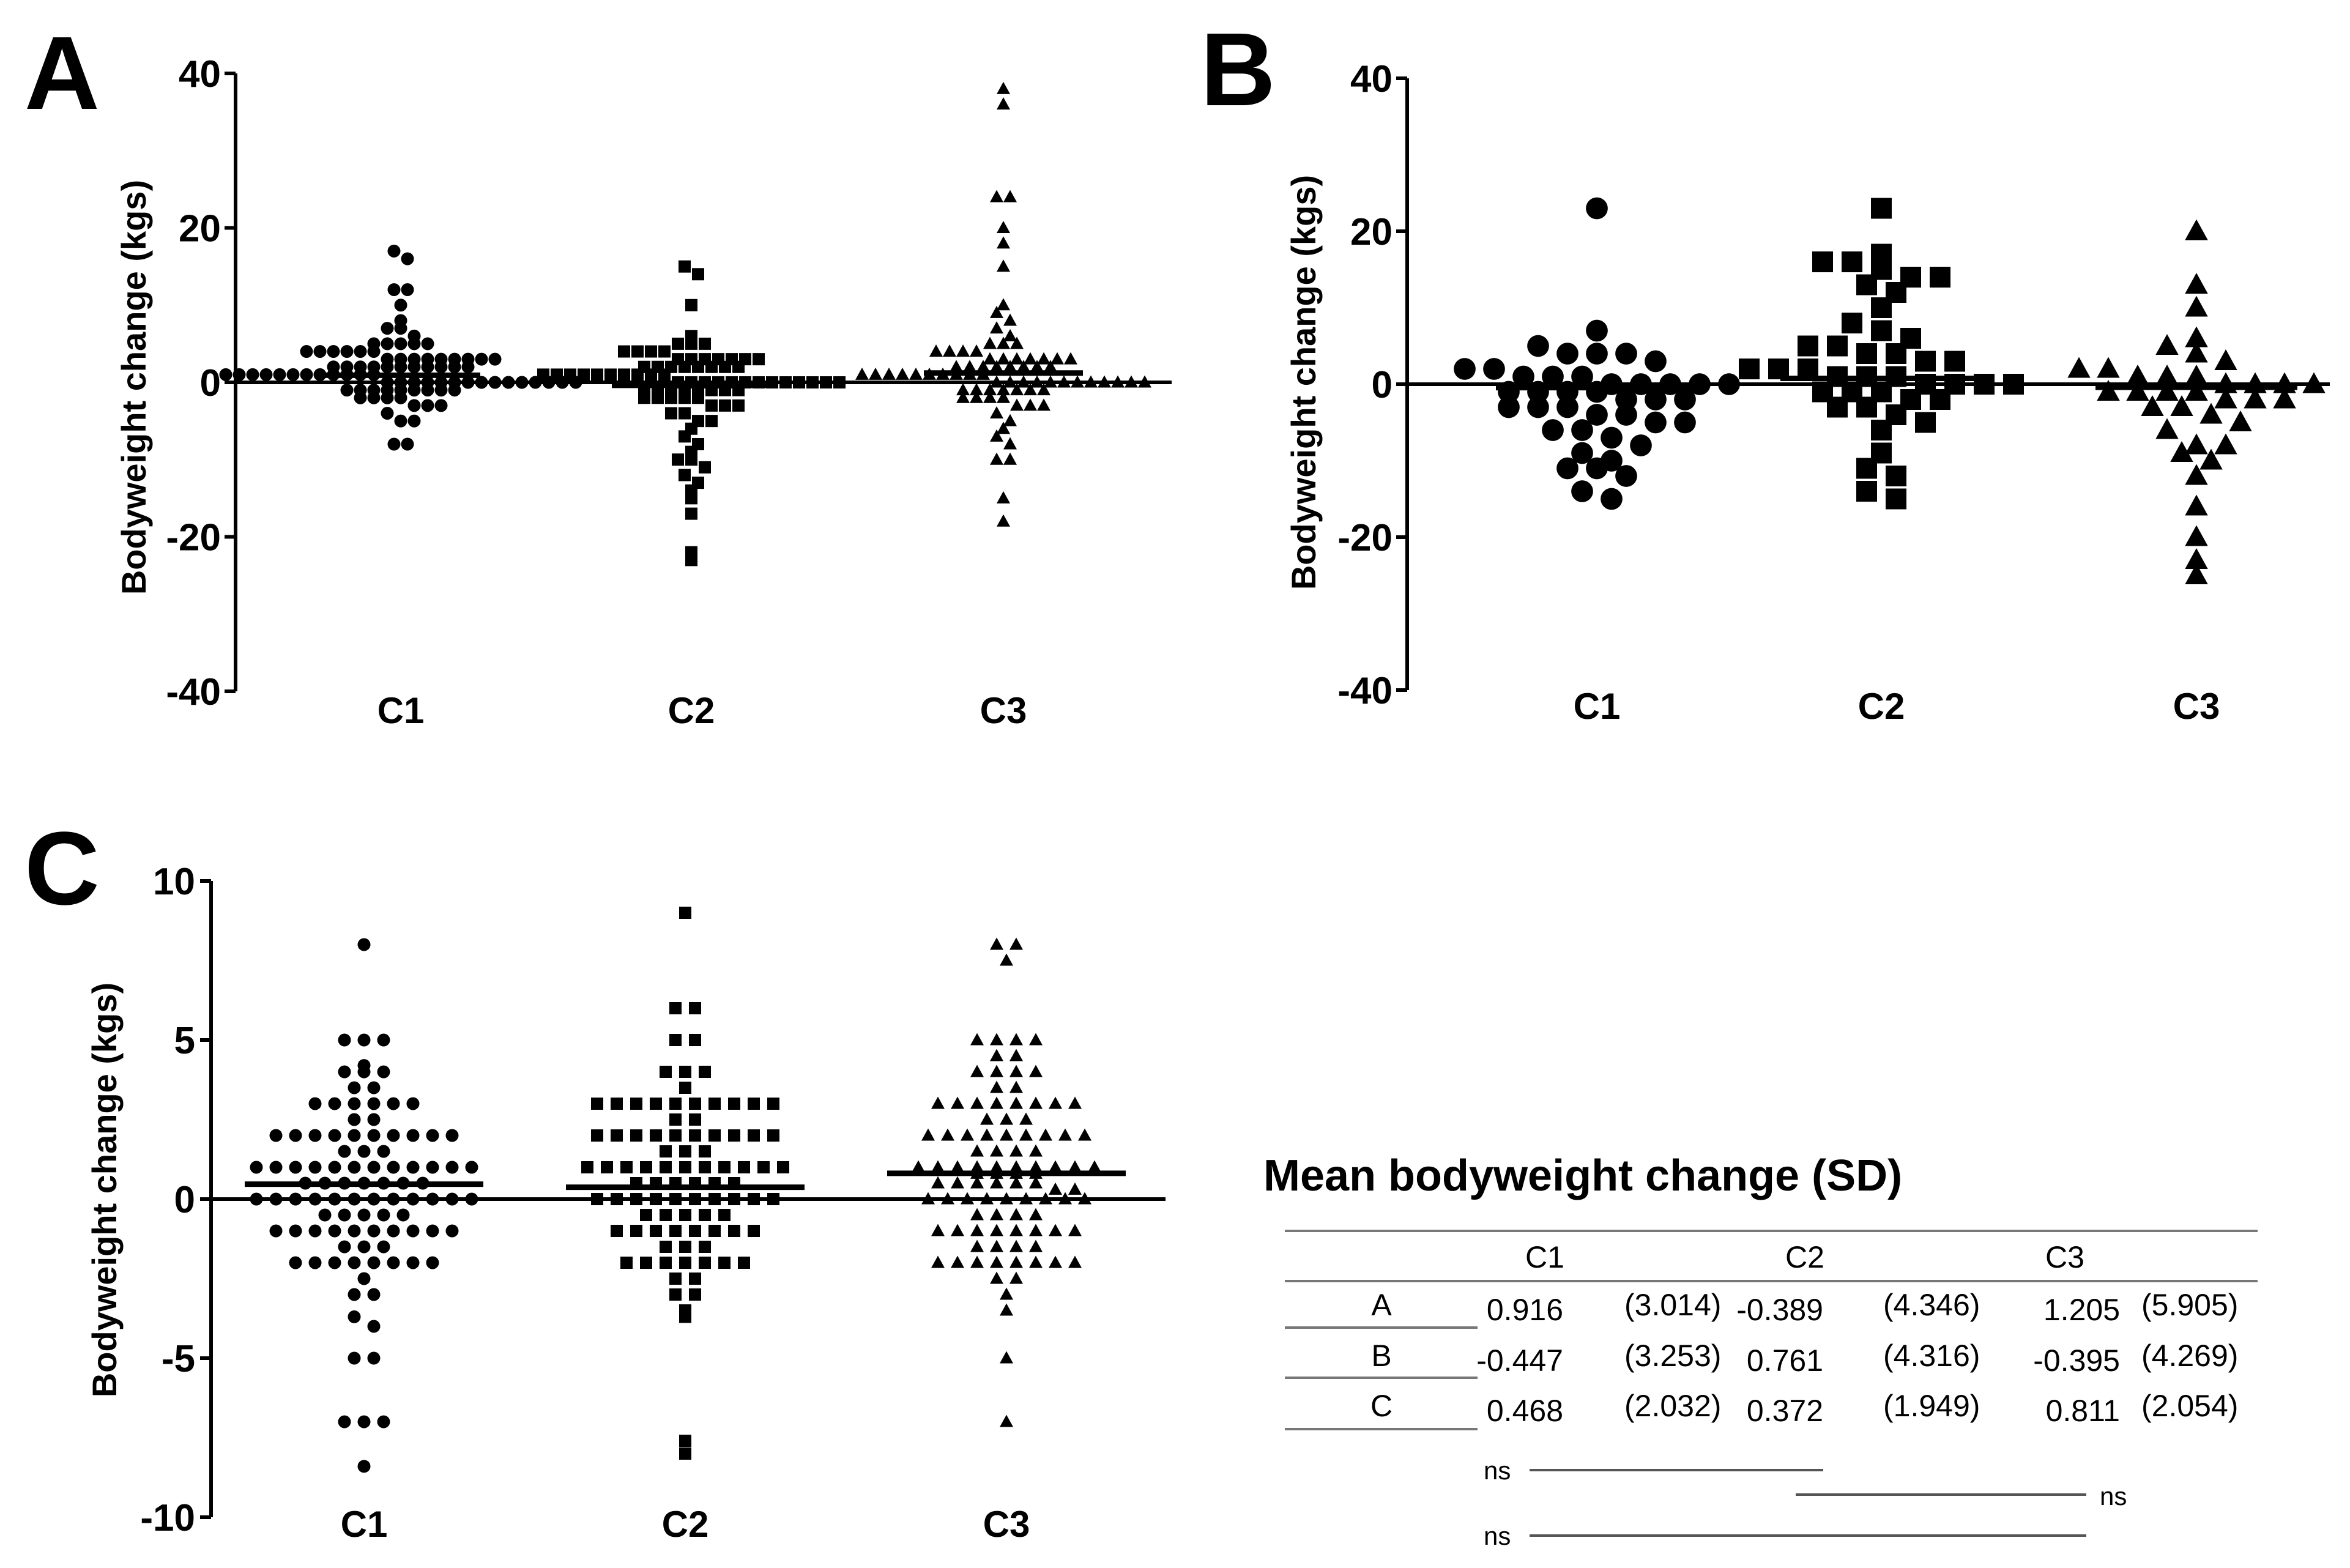 This screenshot has height=1568, width=2350. Describe the element at coordinates (1544, 1257) in the screenshot. I see `table-col-header-c1: C1` at that location.